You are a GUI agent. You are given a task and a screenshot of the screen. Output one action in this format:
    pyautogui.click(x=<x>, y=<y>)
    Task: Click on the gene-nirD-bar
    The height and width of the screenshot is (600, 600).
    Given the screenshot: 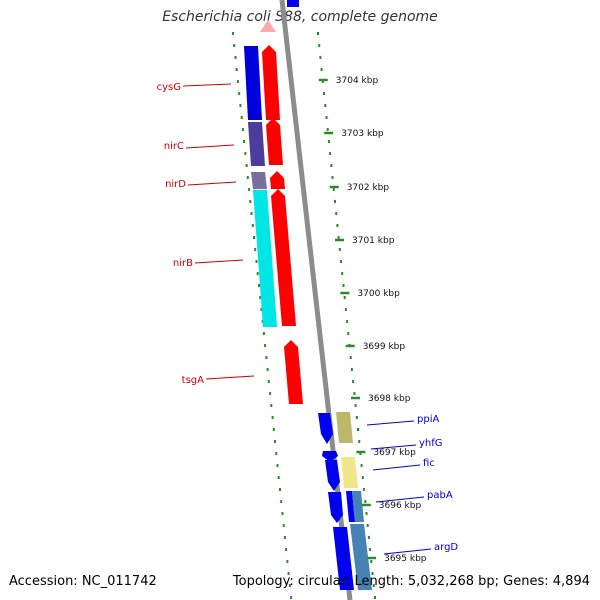 What is the action you would take?
    pyautogui.click(x=259, y=180)
    